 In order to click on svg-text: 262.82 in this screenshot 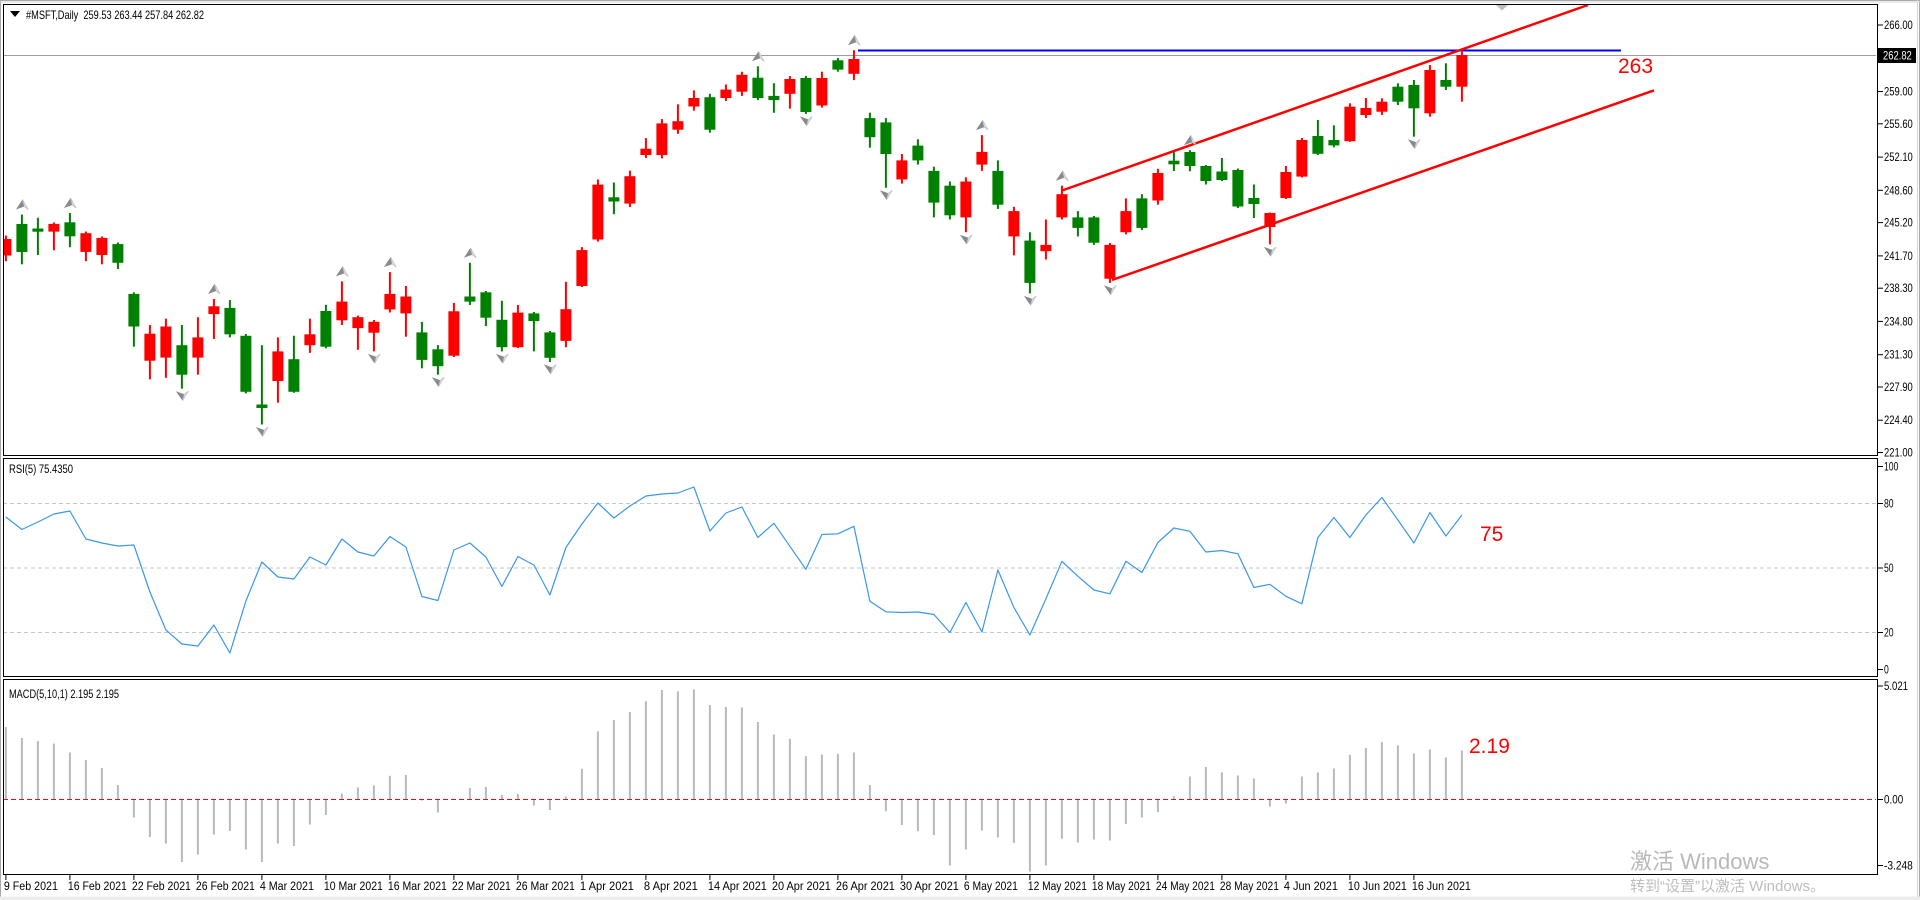, I will do `click(1897, 57)`.